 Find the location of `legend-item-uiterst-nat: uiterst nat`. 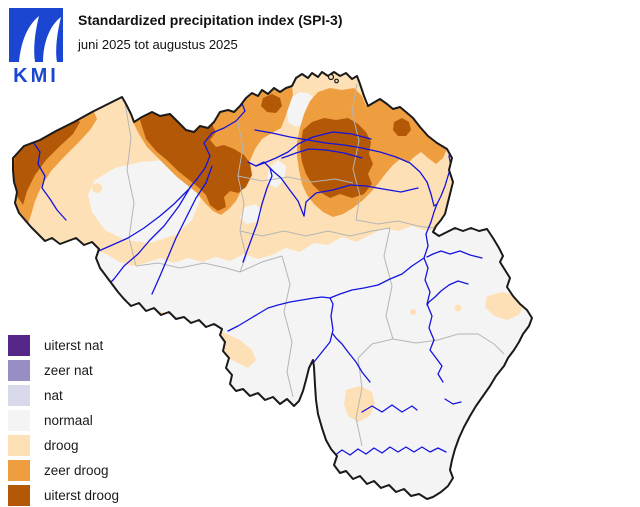

legend-item-uiterst-nat: uiterst nat is located at coordinates (55, 345).